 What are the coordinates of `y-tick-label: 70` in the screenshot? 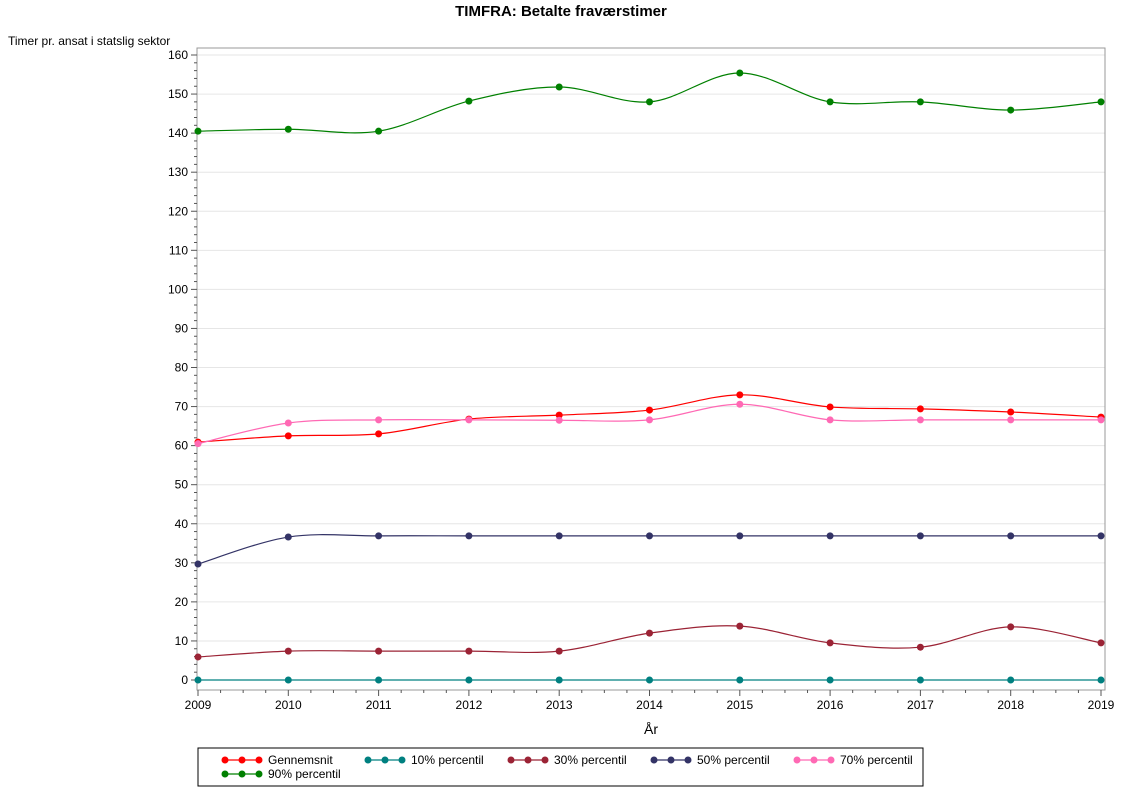 It's located at (182, 407).